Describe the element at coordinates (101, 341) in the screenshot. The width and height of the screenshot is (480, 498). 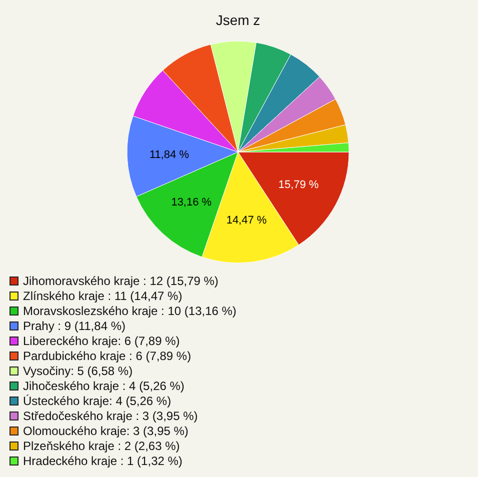
I see `legend-label: Libereckého kraje: 6 (7,89 %)` at that location.